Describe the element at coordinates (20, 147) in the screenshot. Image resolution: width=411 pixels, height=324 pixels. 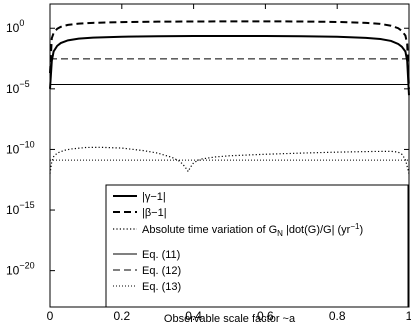
I see `y-tick-label-−10: 10⁻¹⁰` at that location.